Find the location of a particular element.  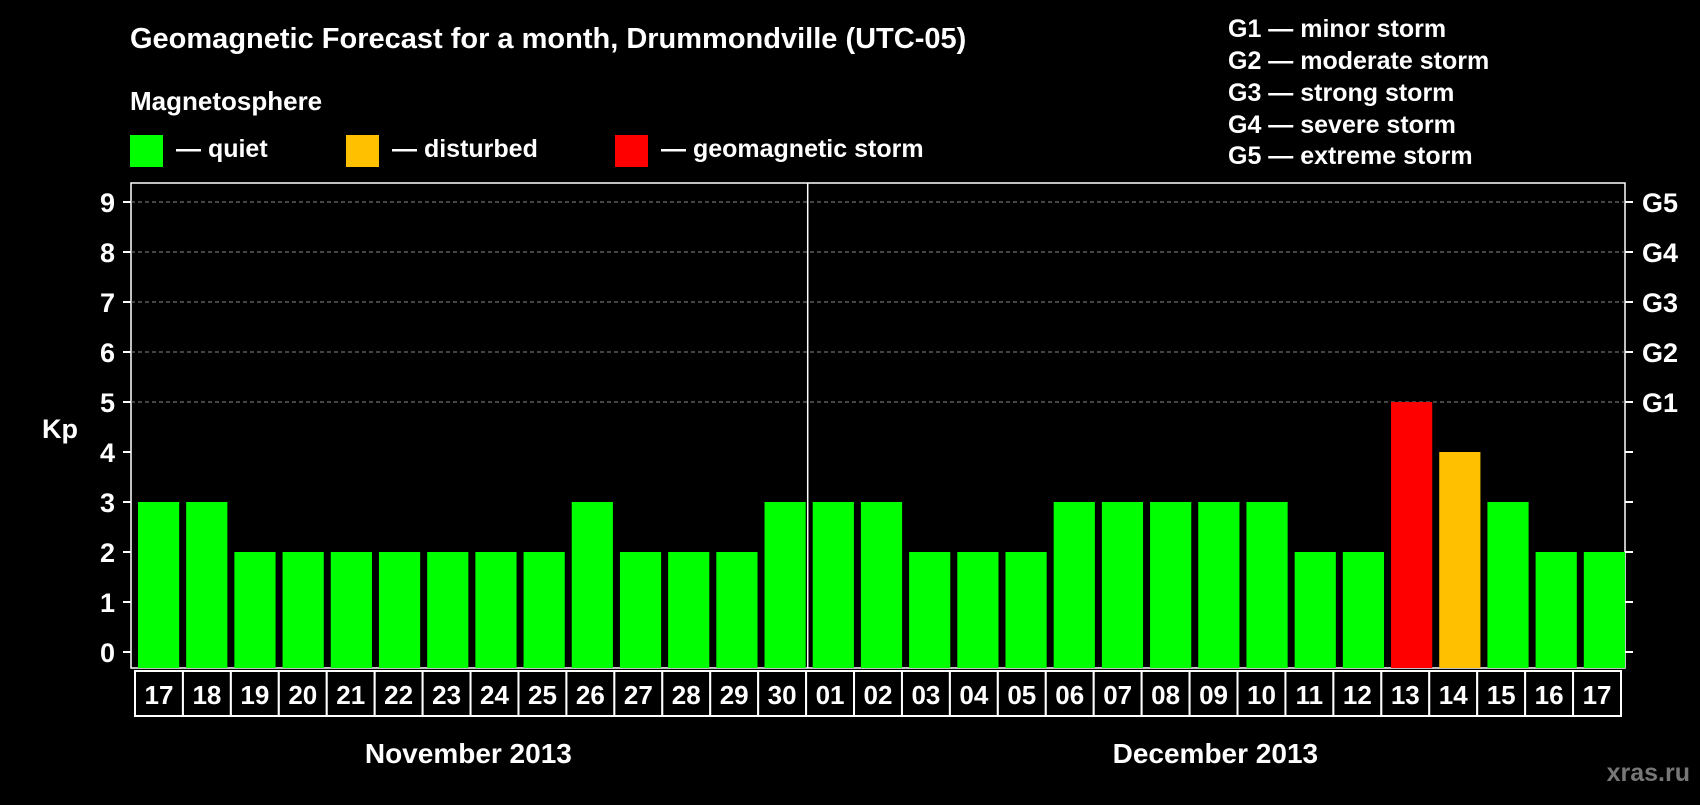

storm-scale-g4: G4 — severe storm is located at coordinates (1342, 125).